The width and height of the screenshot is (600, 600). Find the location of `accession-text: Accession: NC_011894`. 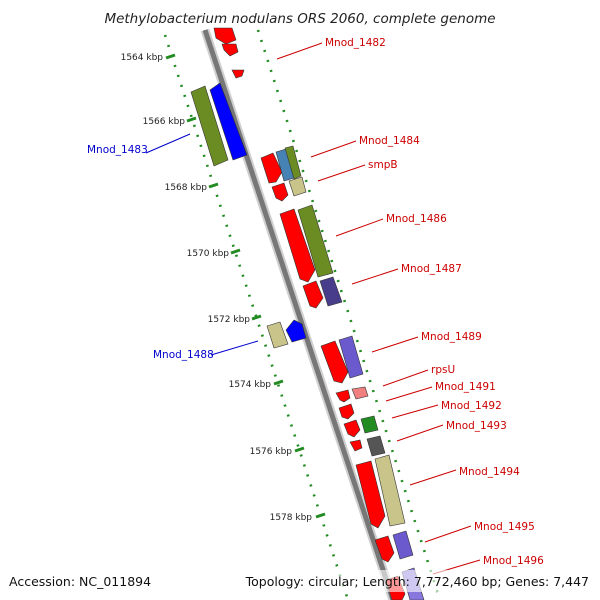

accession-text: Accession: NC_011894 is located at coordinates (80, 581).